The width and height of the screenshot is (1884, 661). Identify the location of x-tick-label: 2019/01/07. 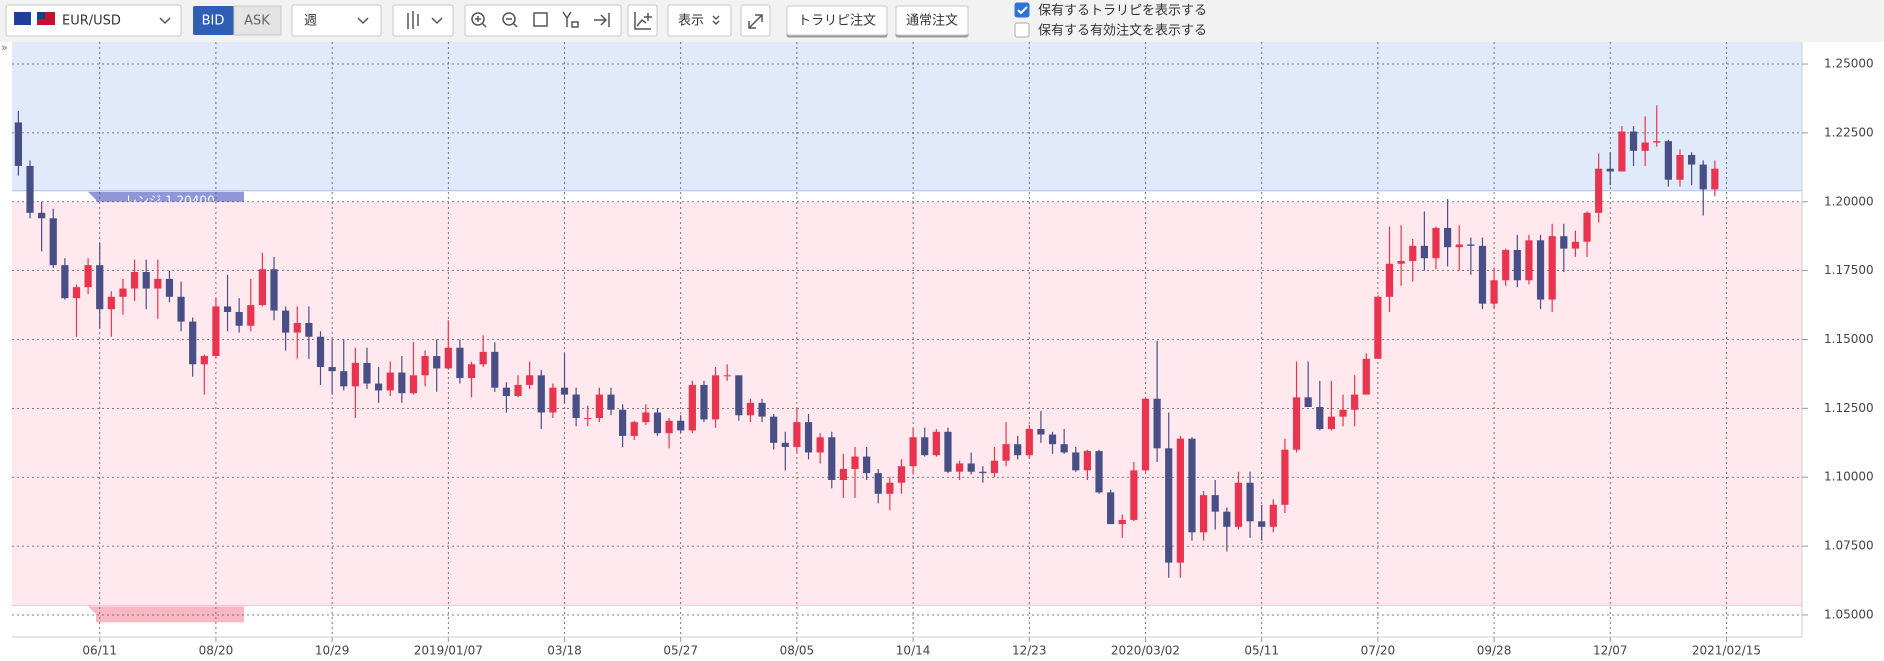
(448, 651).